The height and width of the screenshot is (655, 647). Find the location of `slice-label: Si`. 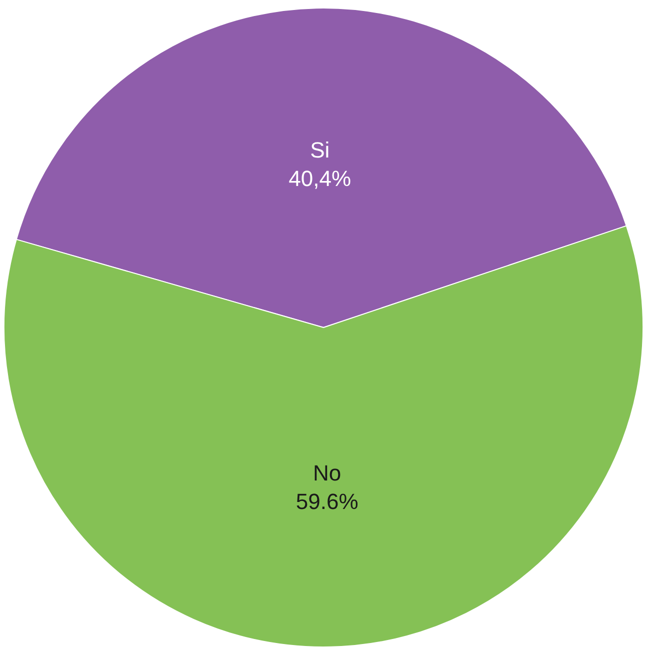

slice-label: Si is located at coordinates (320, 149).